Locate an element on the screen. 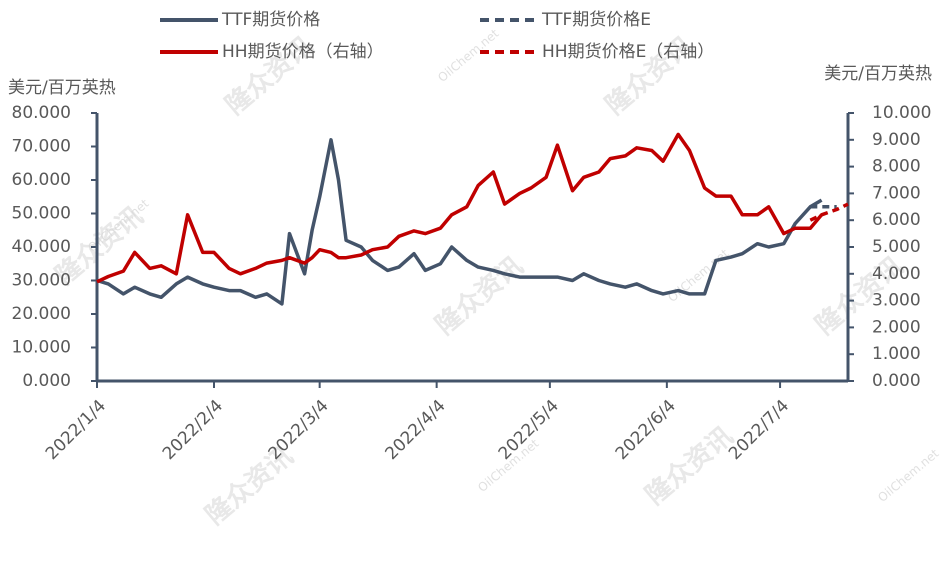 Image resolution: width=940 pixels, height=565 pixels. y2-tick-label: 4.000 is located at coordinates (896, 274).